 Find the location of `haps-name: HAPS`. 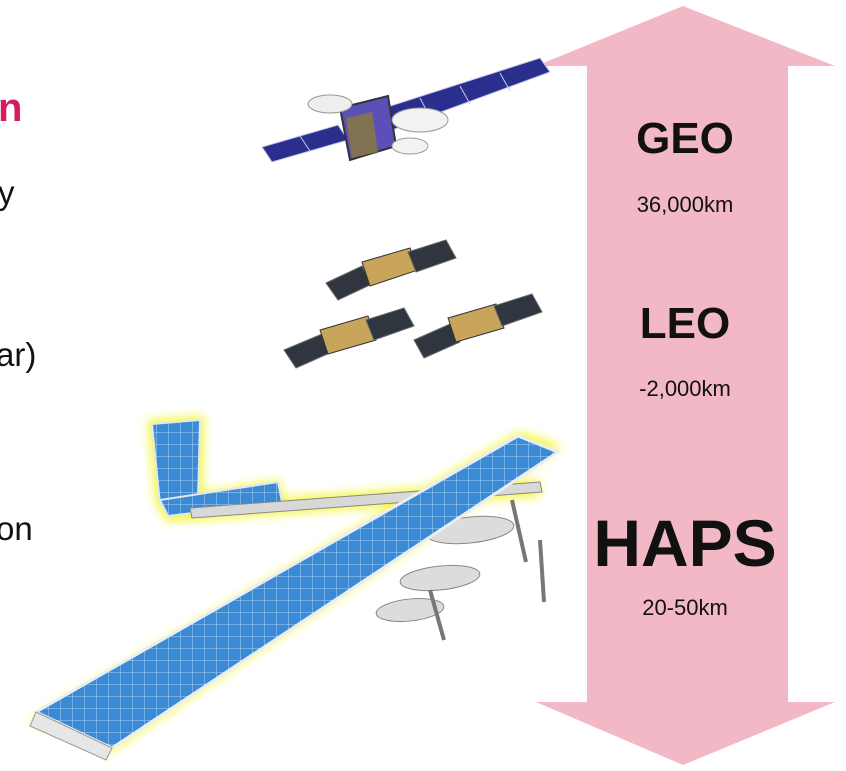

haps-name: HAPS is located at coordinates (685, 543).